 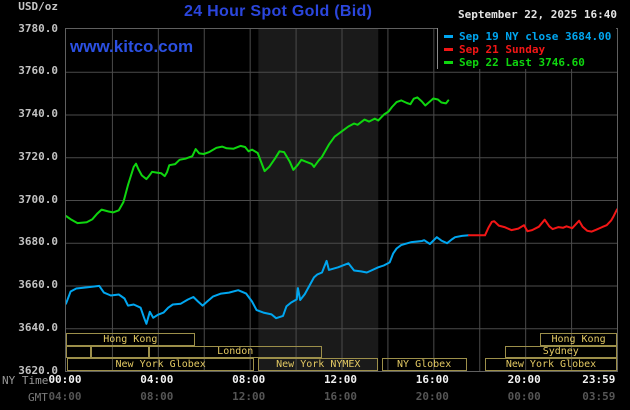 I want to click on legend-entry: Sep 21 Sunday, so click(x=530, y=49).